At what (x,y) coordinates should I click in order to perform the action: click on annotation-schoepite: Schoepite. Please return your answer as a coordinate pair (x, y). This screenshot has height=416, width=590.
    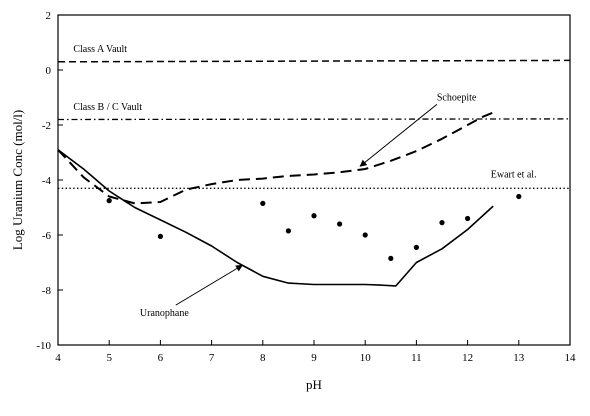
    Looking at the image, I should click on (457, 97).